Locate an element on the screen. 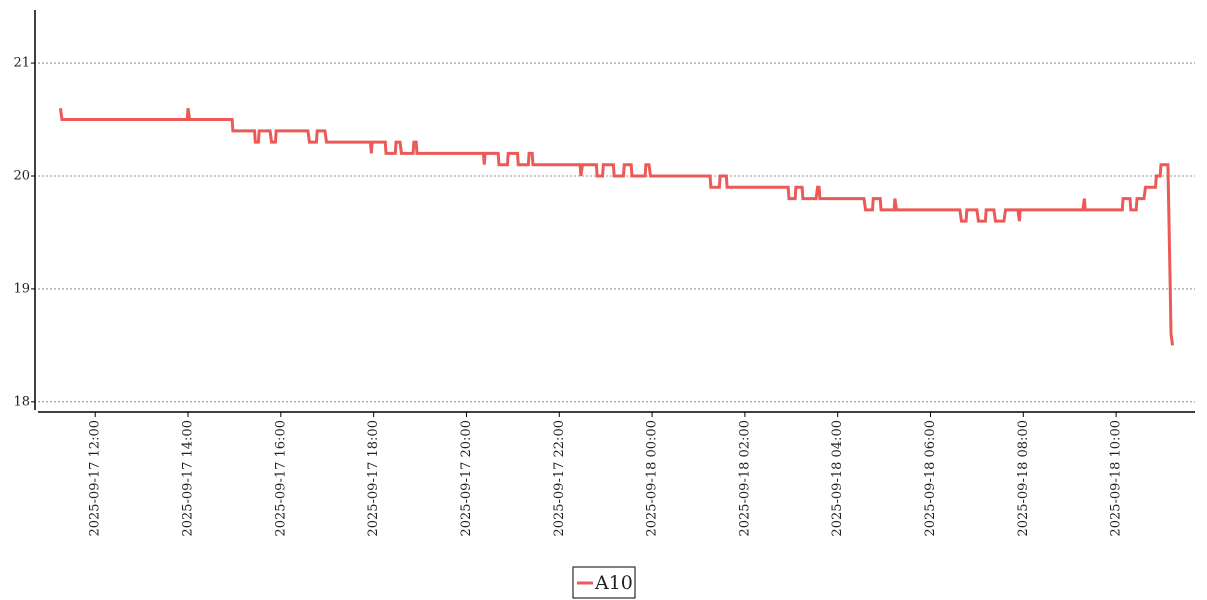 Image resolution: width=1207 pixels, height=600 pixels. x-tick-label: 2025-09-17 22:00 is located at coordinates (559, 478).